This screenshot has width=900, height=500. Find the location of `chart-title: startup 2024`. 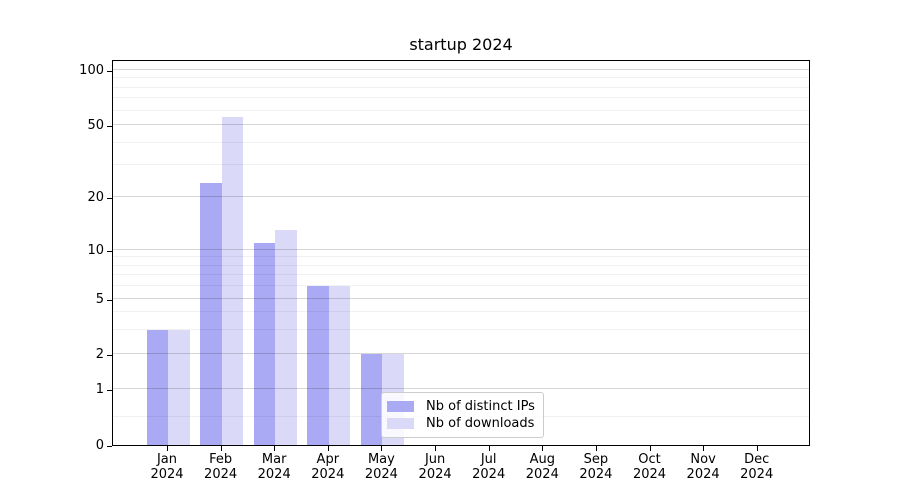

chart-title: startup 2024 is located at coordinates (461, 44).